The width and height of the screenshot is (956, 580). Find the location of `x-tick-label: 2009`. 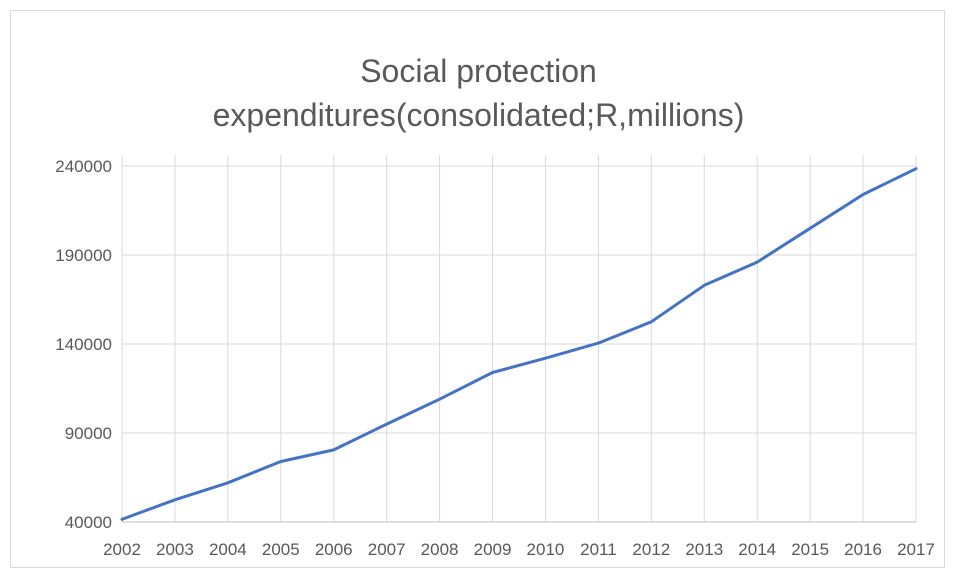

x-tick-label: 2009 is located at coordinates (493, 549).